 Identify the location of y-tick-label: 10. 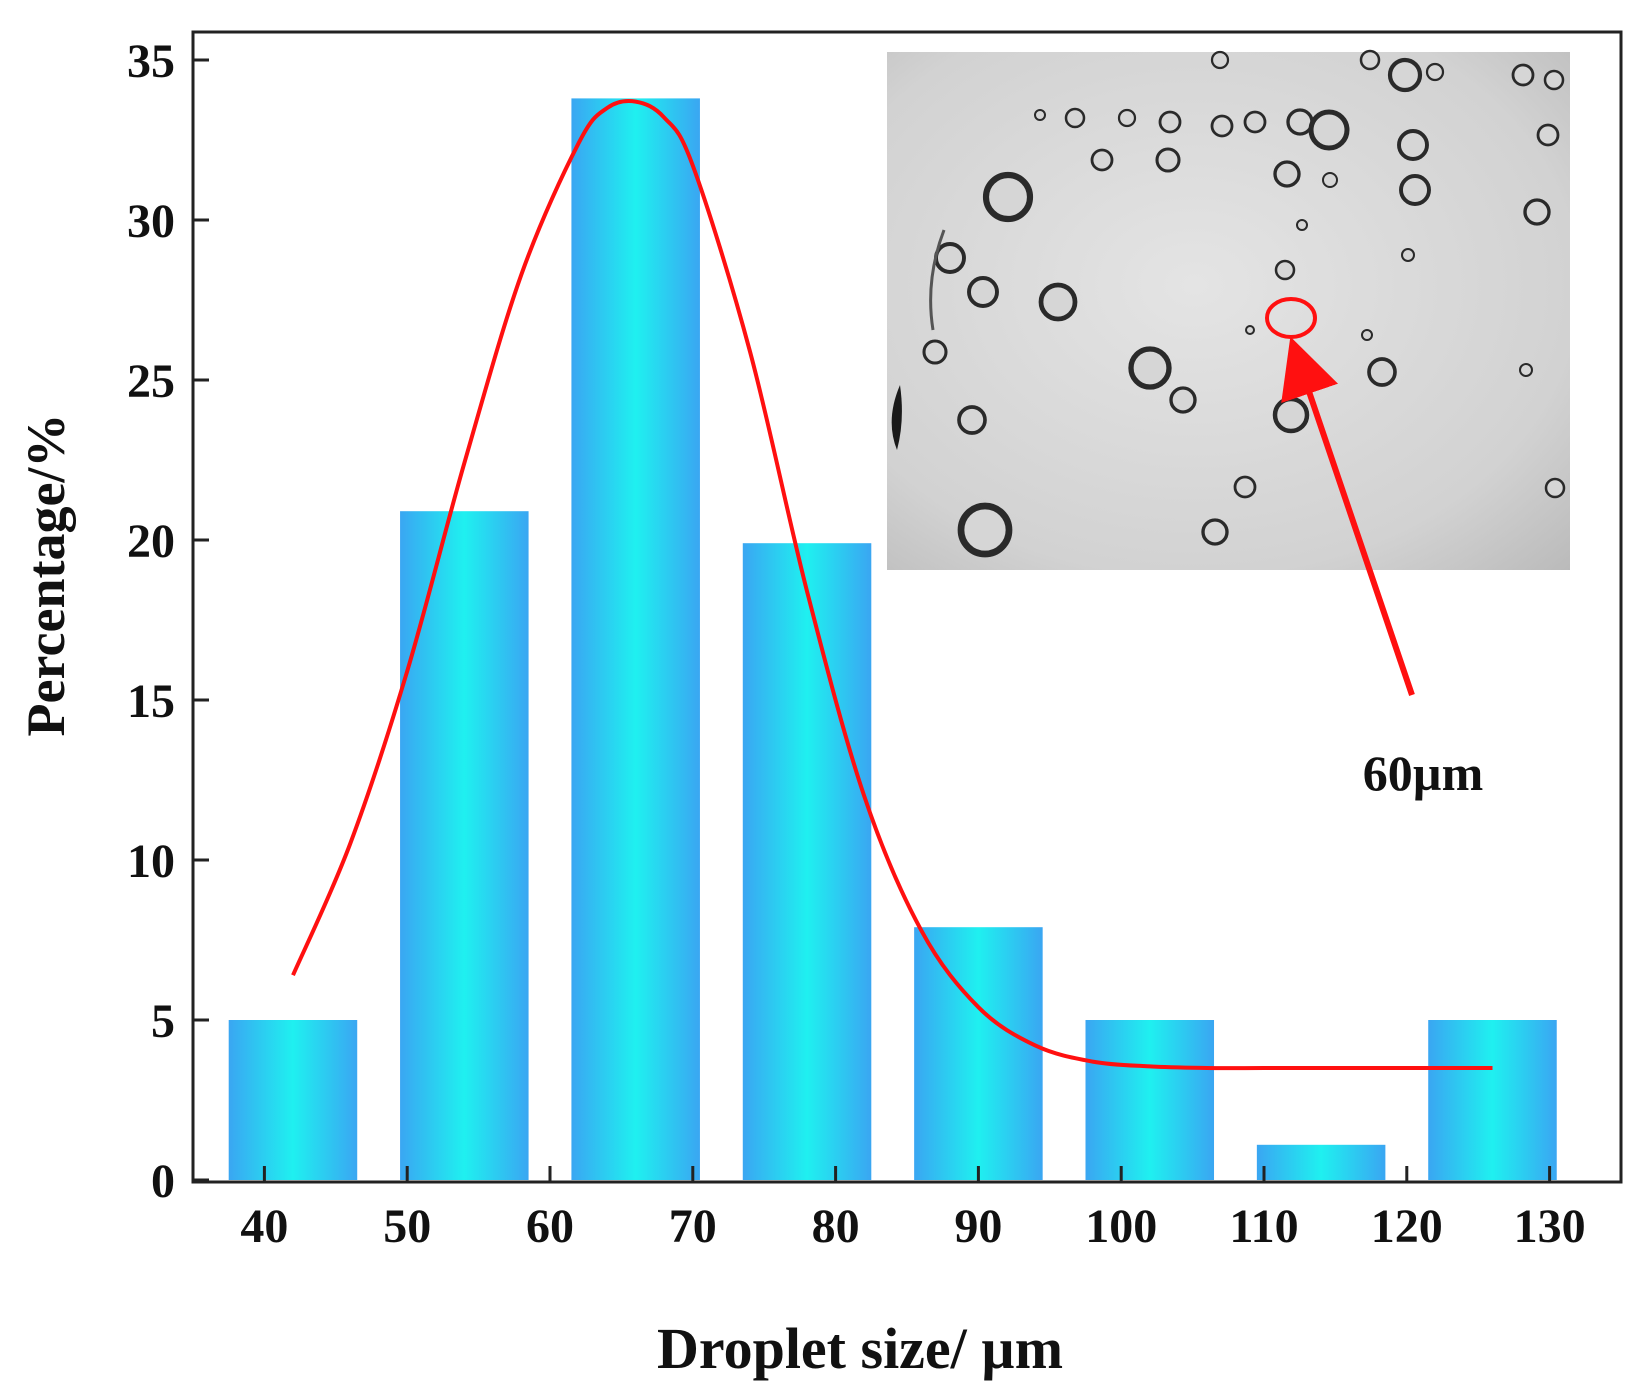
(151, 861).